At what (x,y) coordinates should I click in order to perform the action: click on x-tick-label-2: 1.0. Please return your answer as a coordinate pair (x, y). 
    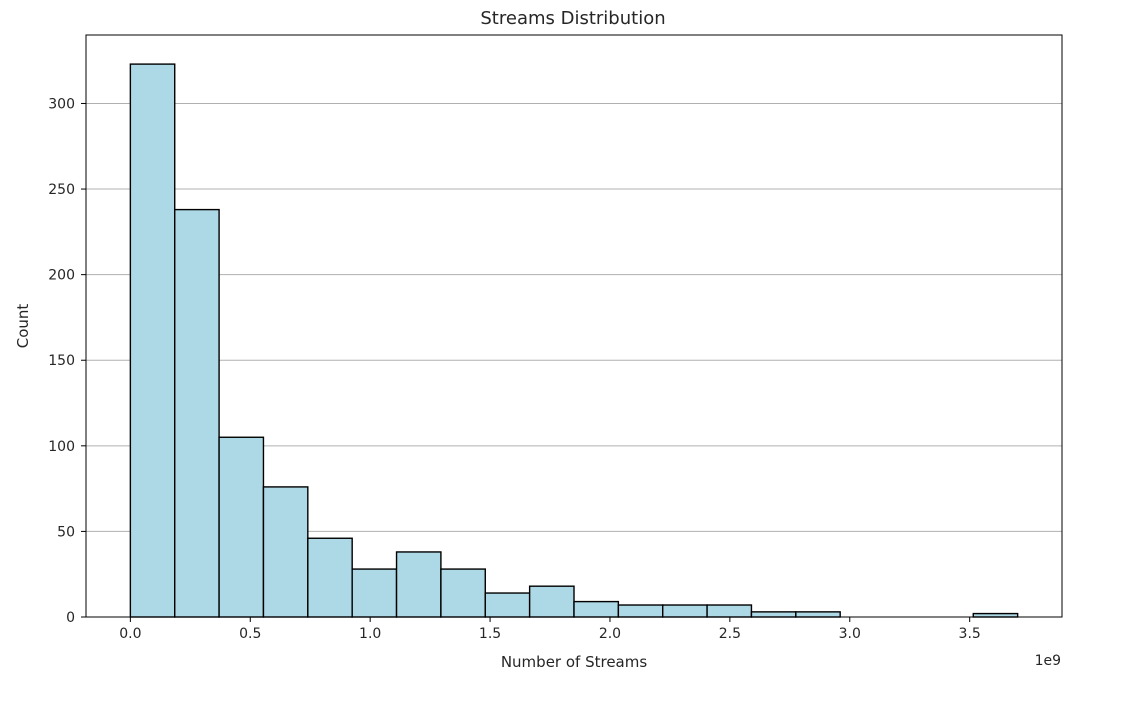
    Looking at the image, I should click on (370, 634).